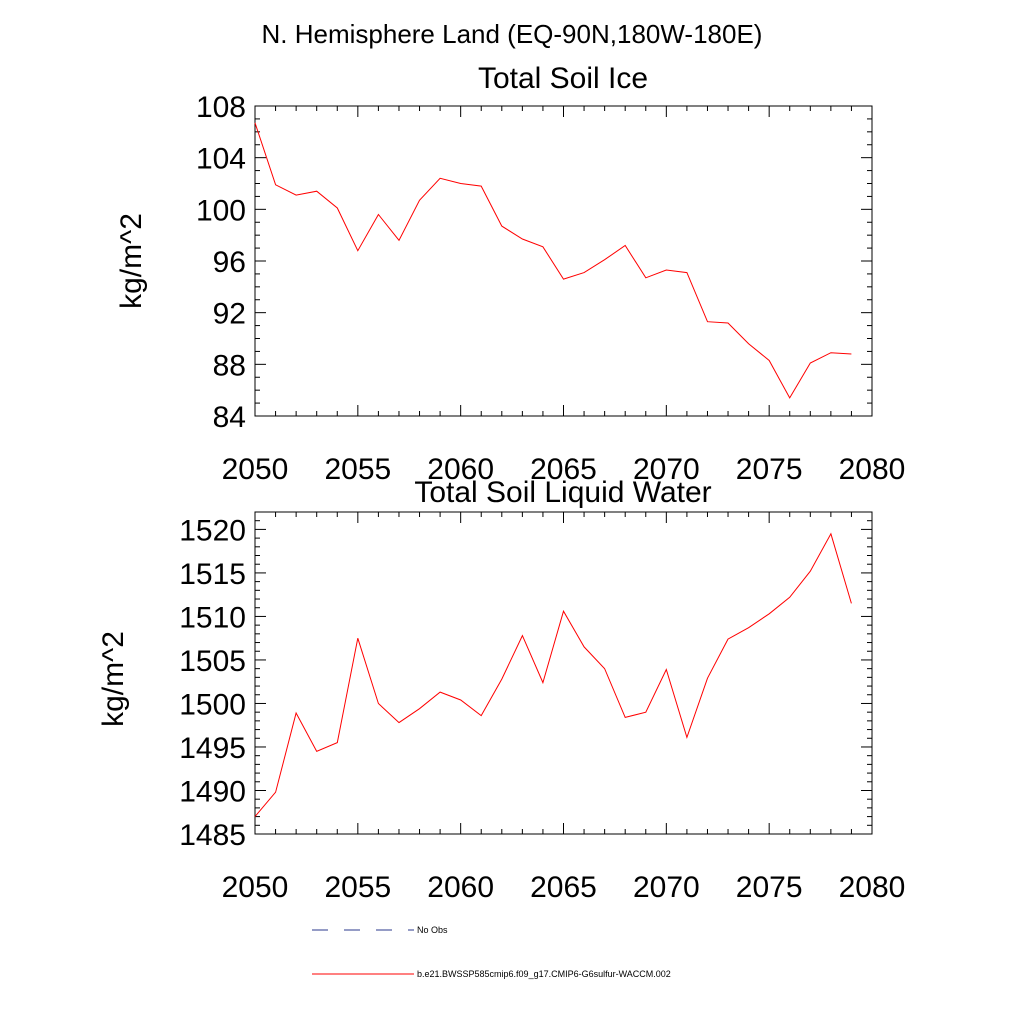 This screenshot has width=1024, height=1024. What do you see at coordinates (563, 78) in the screenshot?
I see `chart-title: Total Soil Ice` at bounding box center [563, 78].